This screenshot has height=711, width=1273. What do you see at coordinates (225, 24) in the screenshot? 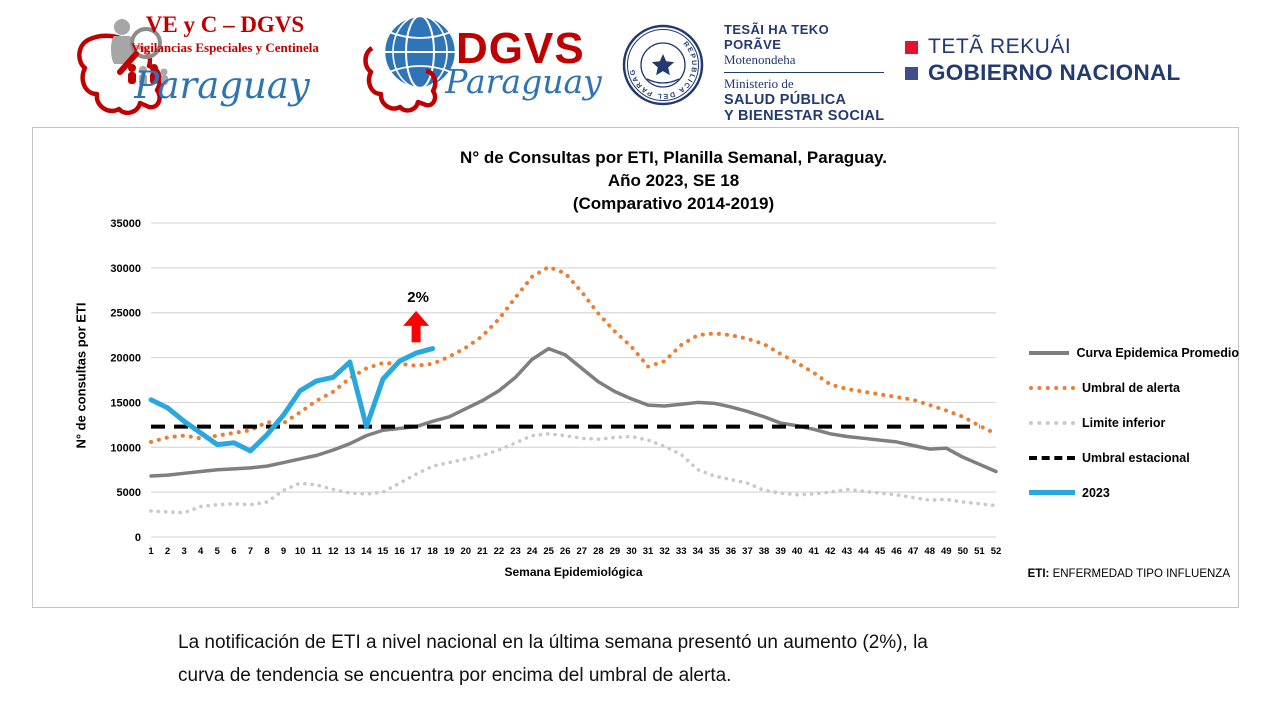
I see `vec-logo-title: VE y C – DGVS` at bounding box center [225, 24].